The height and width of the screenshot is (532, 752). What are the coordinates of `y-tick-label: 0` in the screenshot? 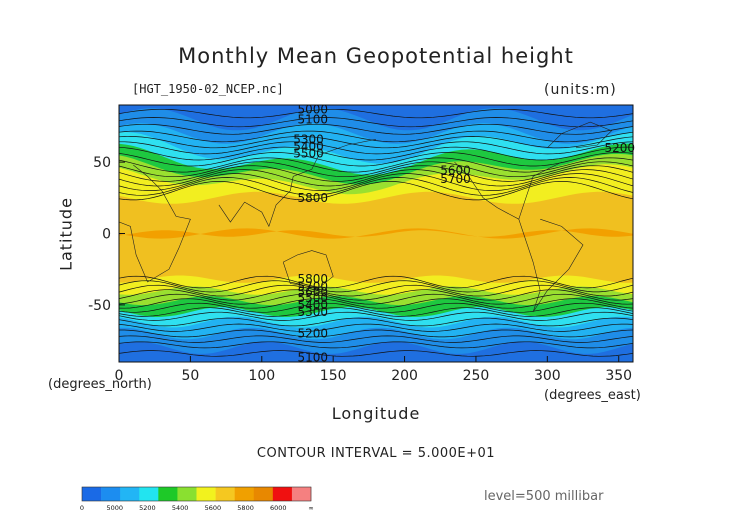 It's located at (106, 235).